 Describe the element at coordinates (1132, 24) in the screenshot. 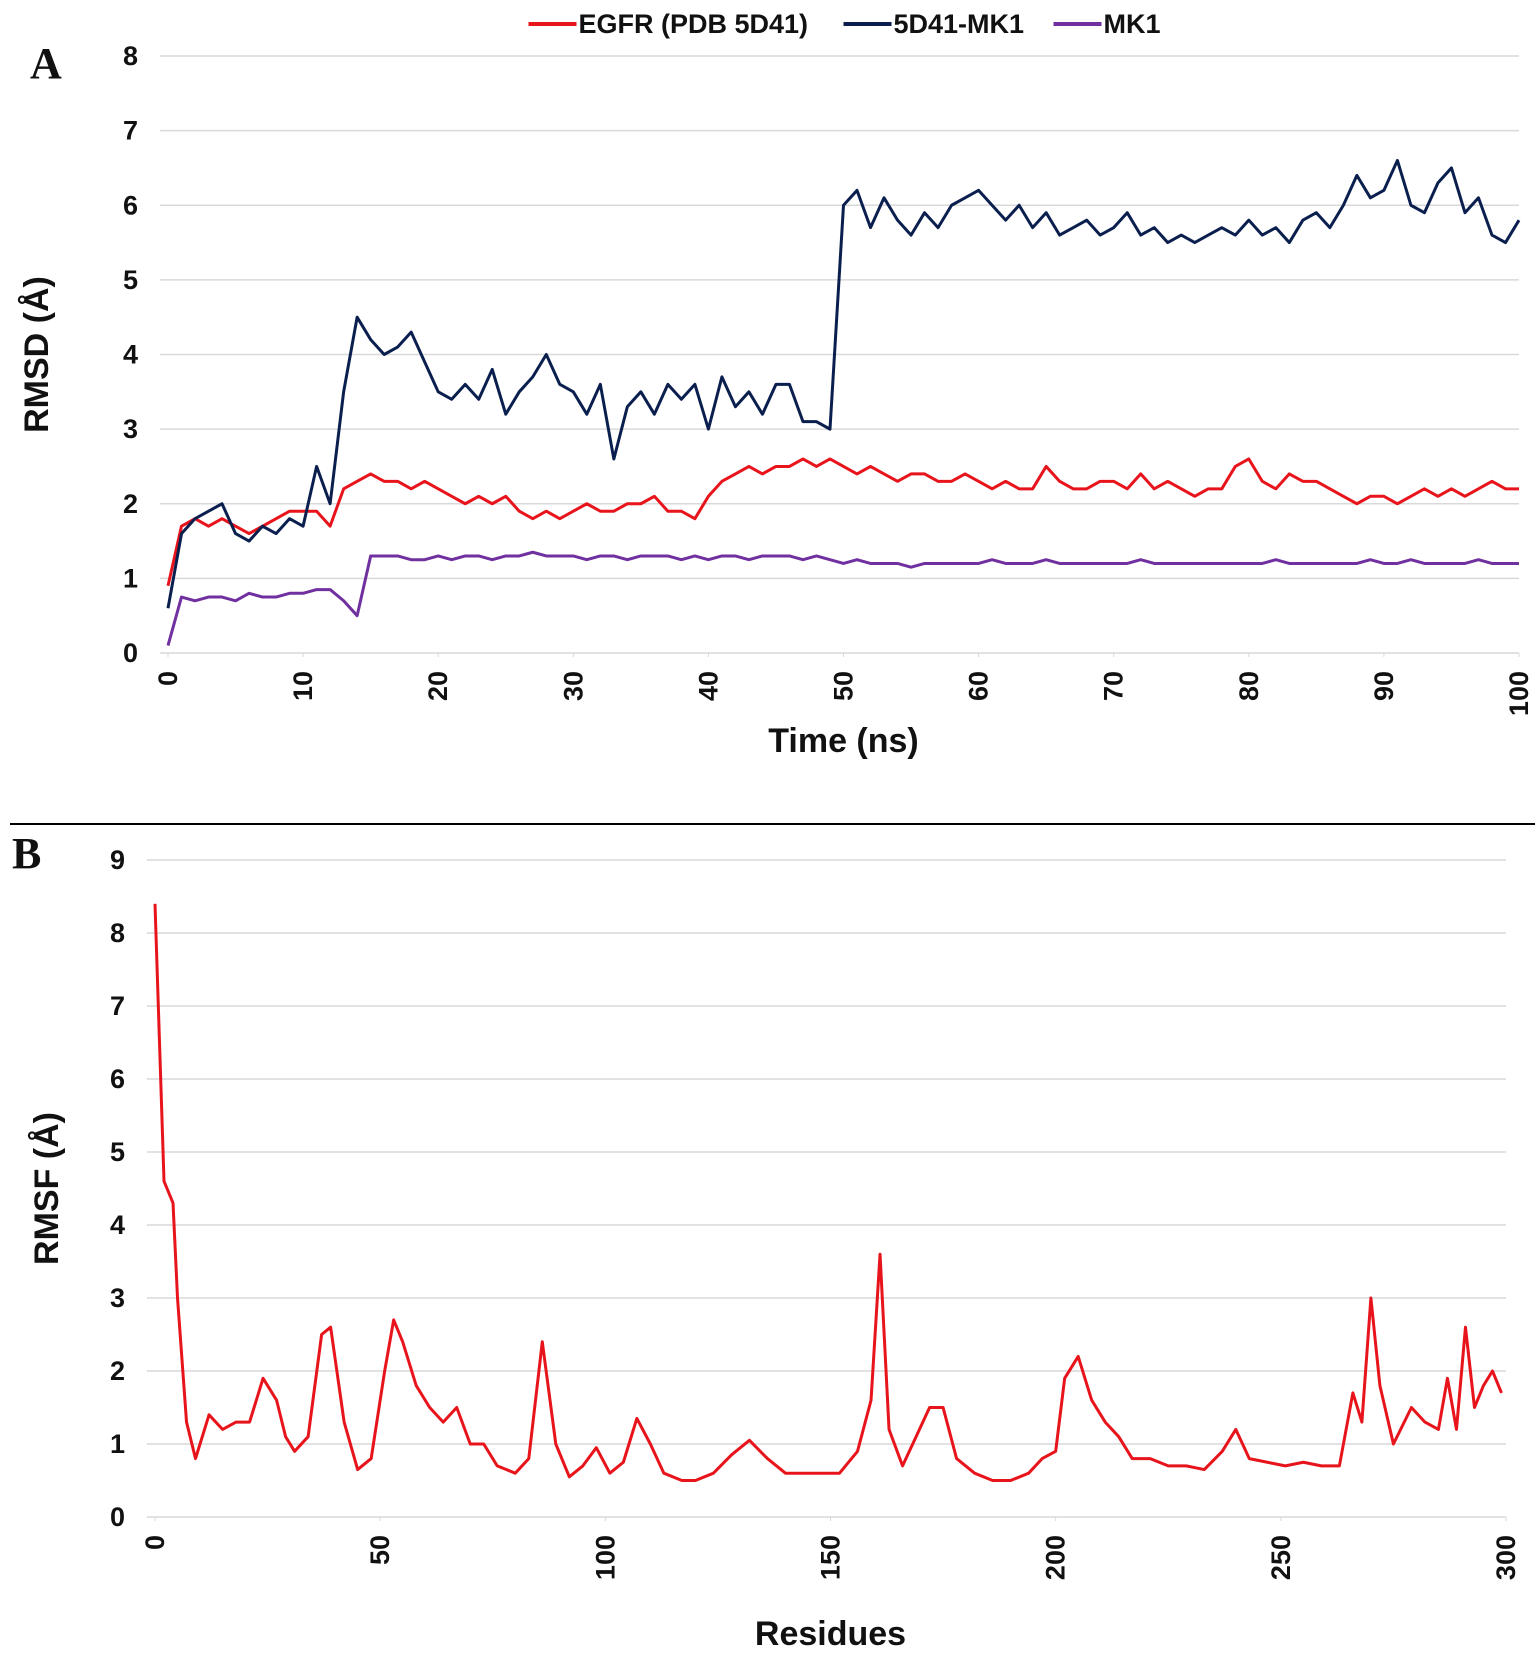

I see `legend-label: MK1` at that location.